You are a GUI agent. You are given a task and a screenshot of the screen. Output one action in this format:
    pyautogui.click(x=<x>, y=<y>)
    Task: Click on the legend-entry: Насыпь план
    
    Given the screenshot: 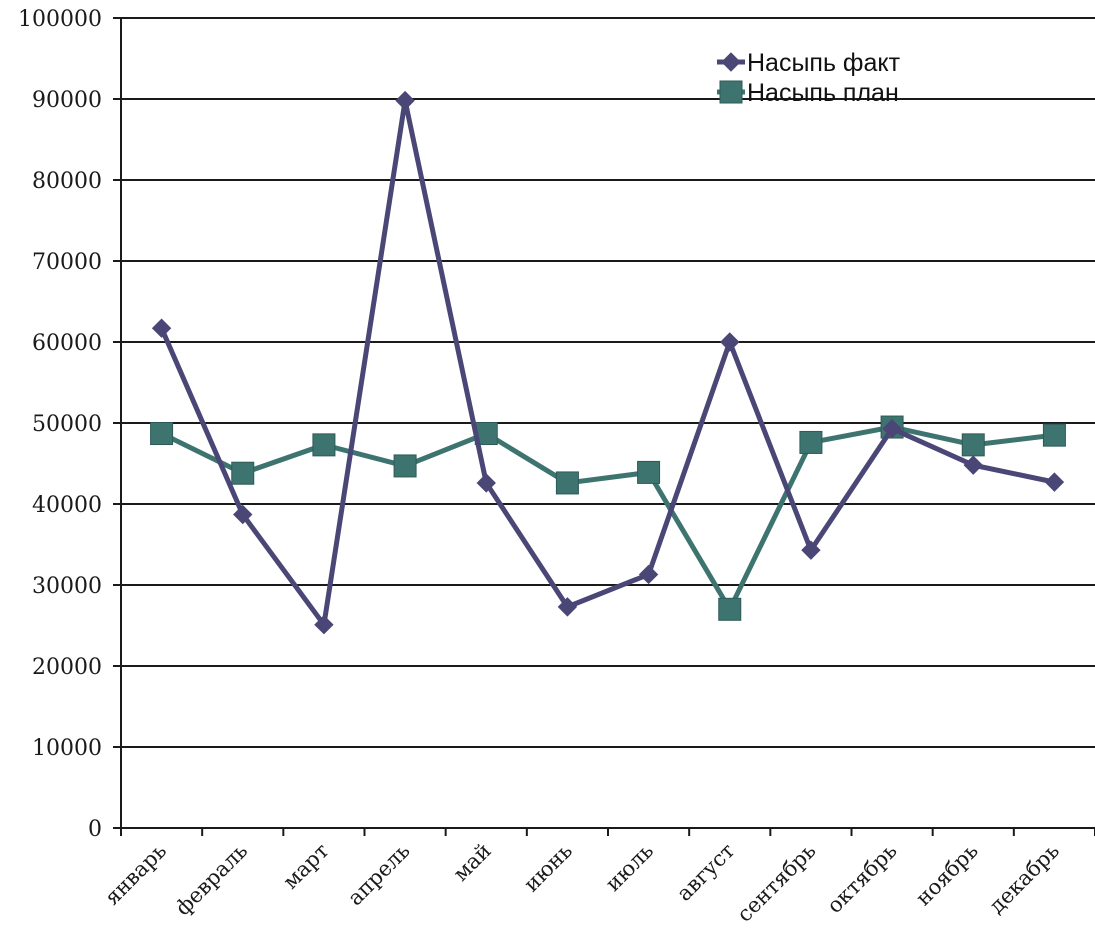 What is the action you would take?
    pyautogui.click(x=808, y=93)
    